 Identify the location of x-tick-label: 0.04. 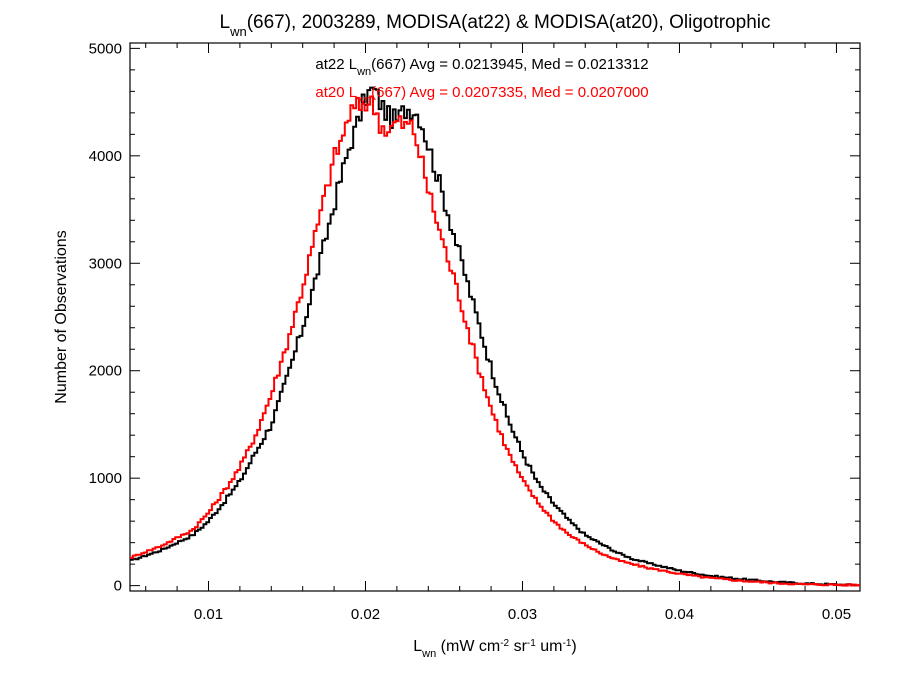
(679, 614).